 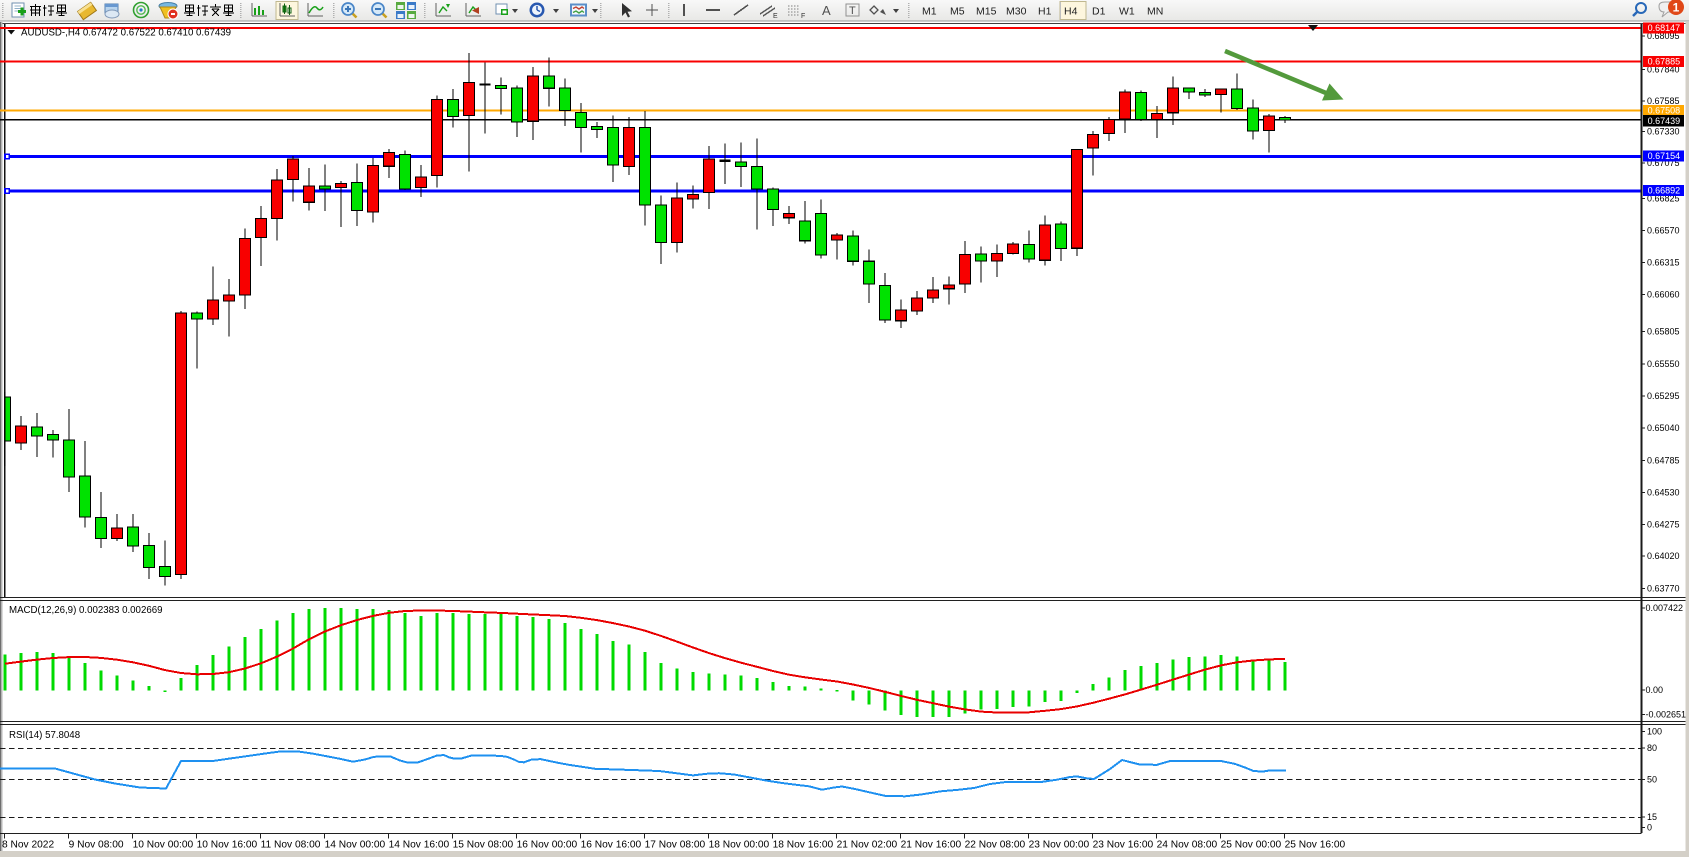 What do you see at coordinates (1664, 121) in the screenshot?
I see `svg-text: 0.67439` at bounding box center [1664, 121].